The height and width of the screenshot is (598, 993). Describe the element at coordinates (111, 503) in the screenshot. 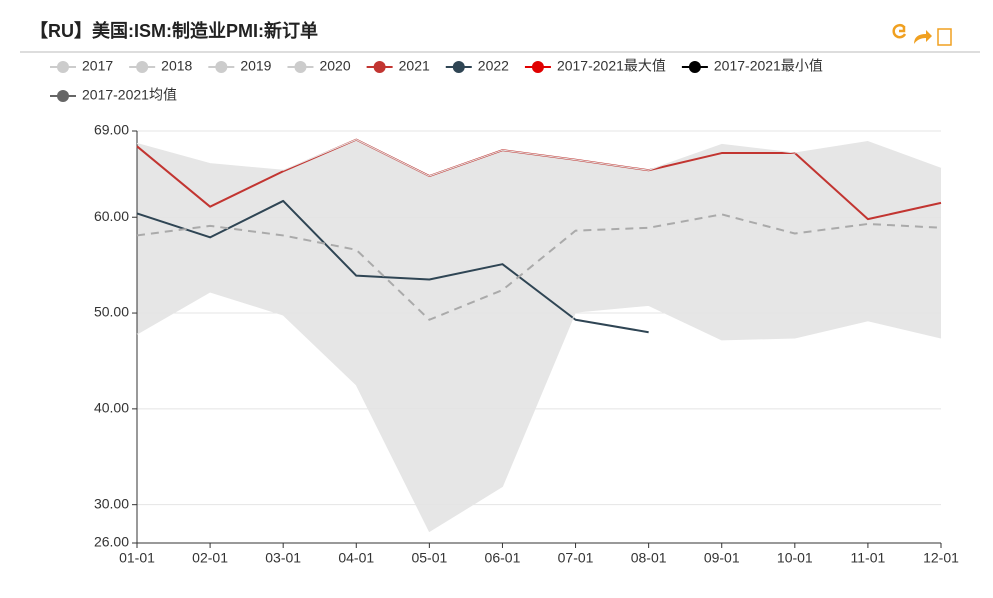

I see `y-tick-label: 30.00` at that location.